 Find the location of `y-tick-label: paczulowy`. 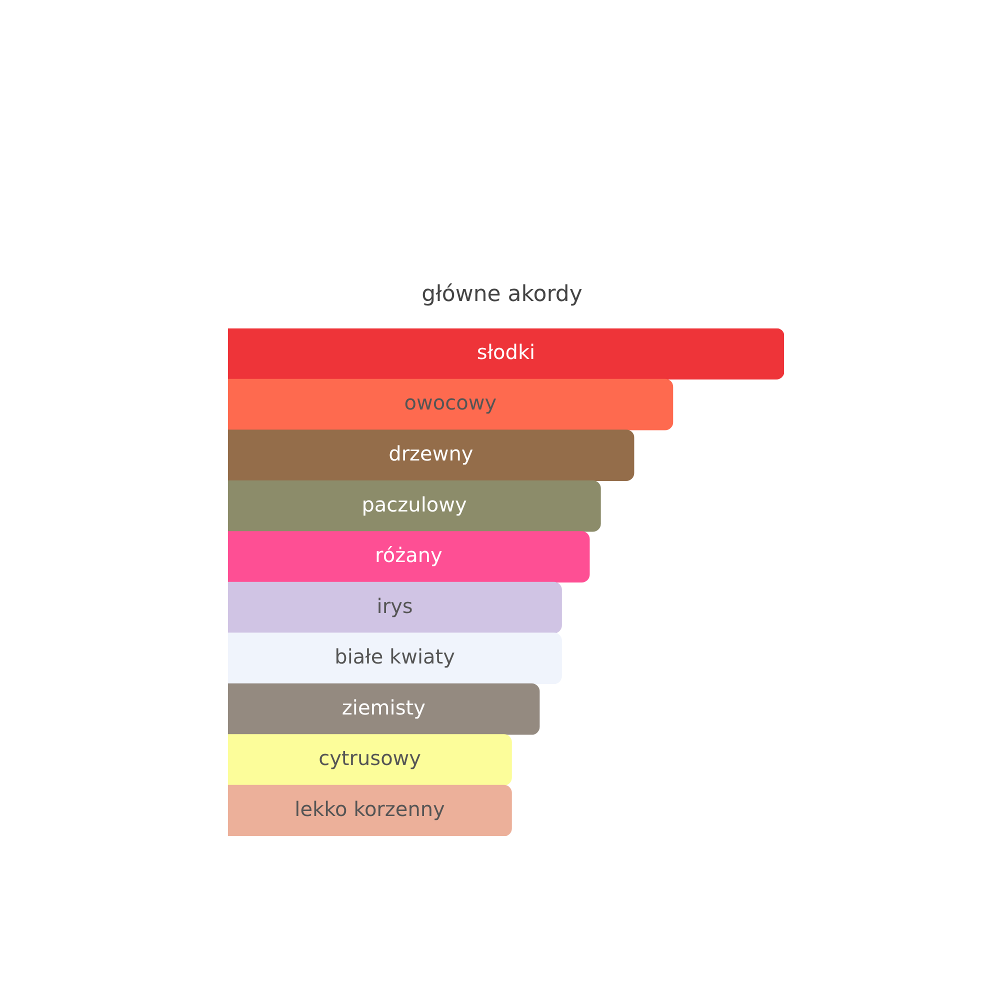

y-tick-label: paczulowy is located at coordinates (414, 504).